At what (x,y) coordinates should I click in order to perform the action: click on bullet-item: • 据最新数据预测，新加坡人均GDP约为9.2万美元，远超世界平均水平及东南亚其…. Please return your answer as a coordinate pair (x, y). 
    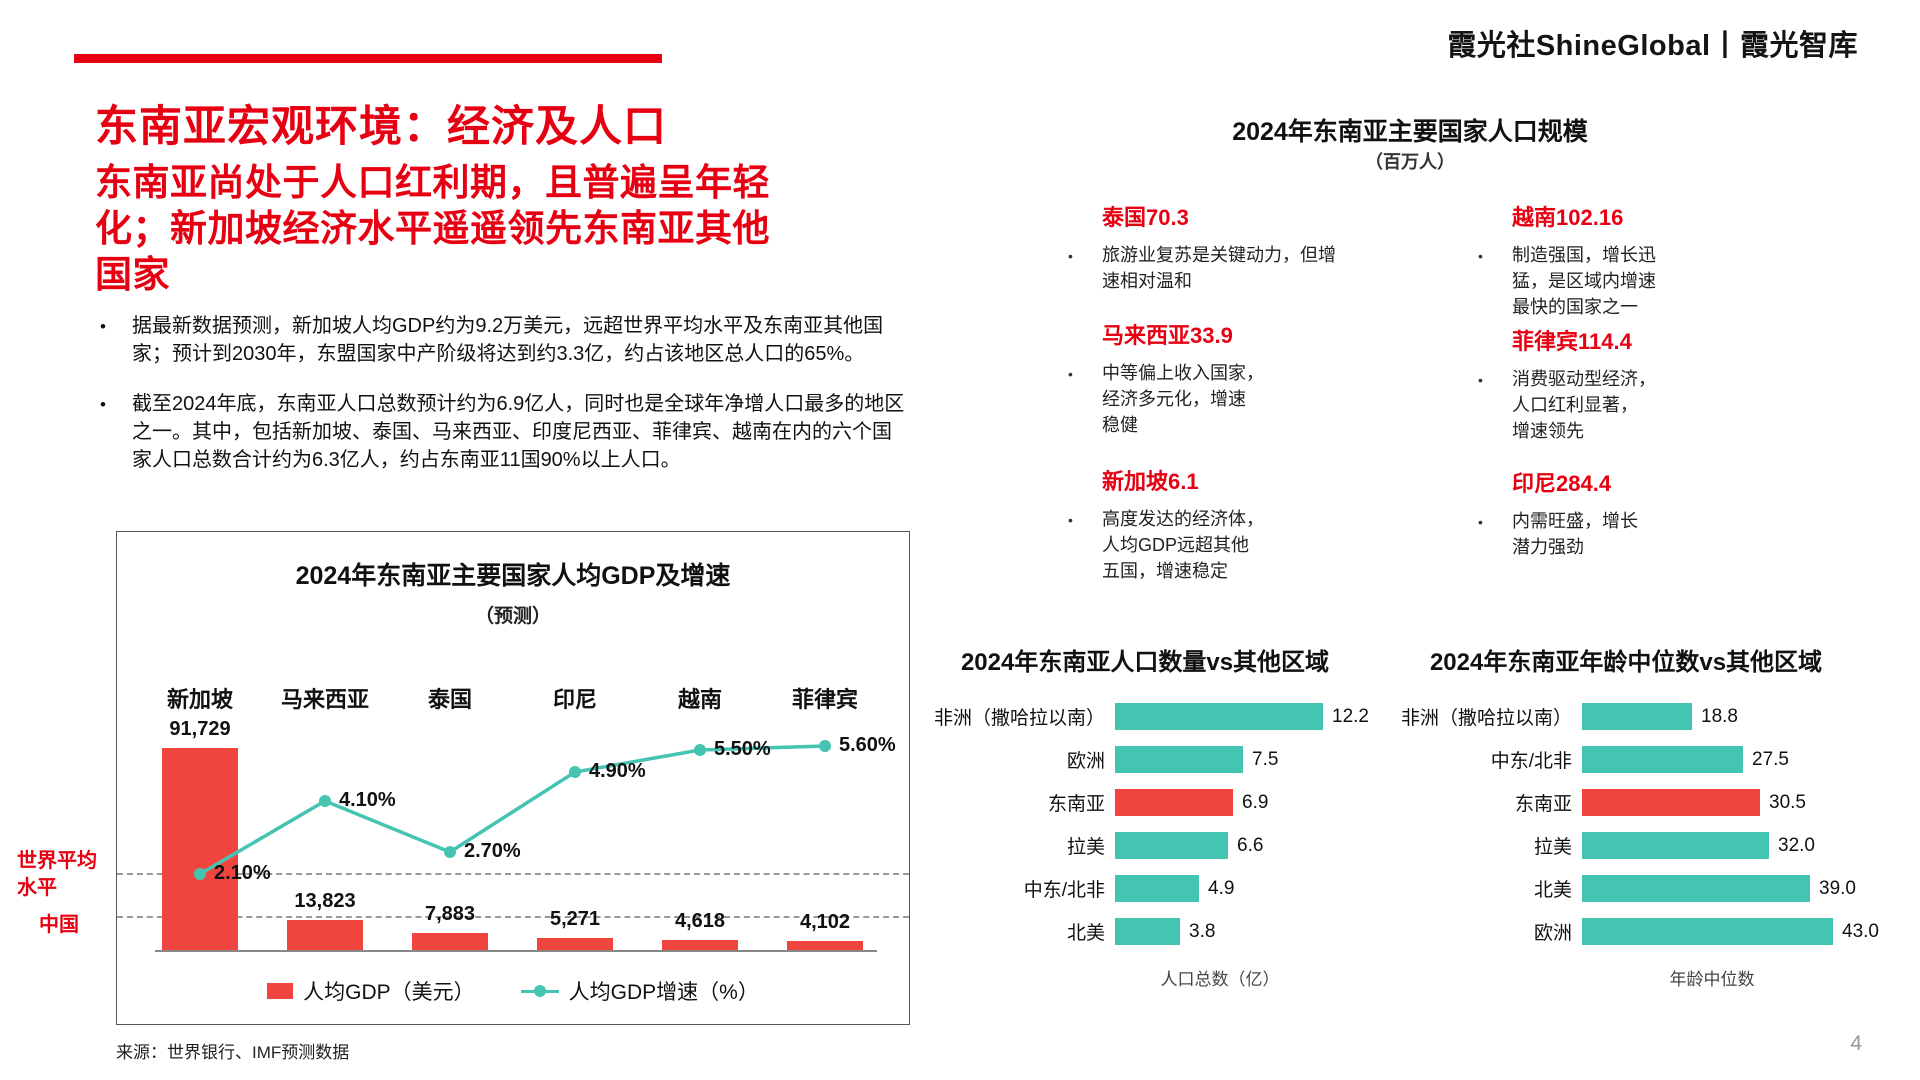
    Looking at the image, I should click on (505, 340).